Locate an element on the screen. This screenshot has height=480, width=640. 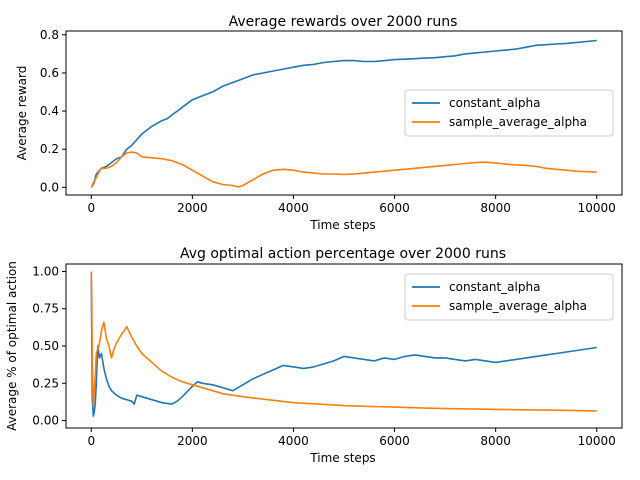
y-tick-label: 0.75 is located at coordinates (45, 309).